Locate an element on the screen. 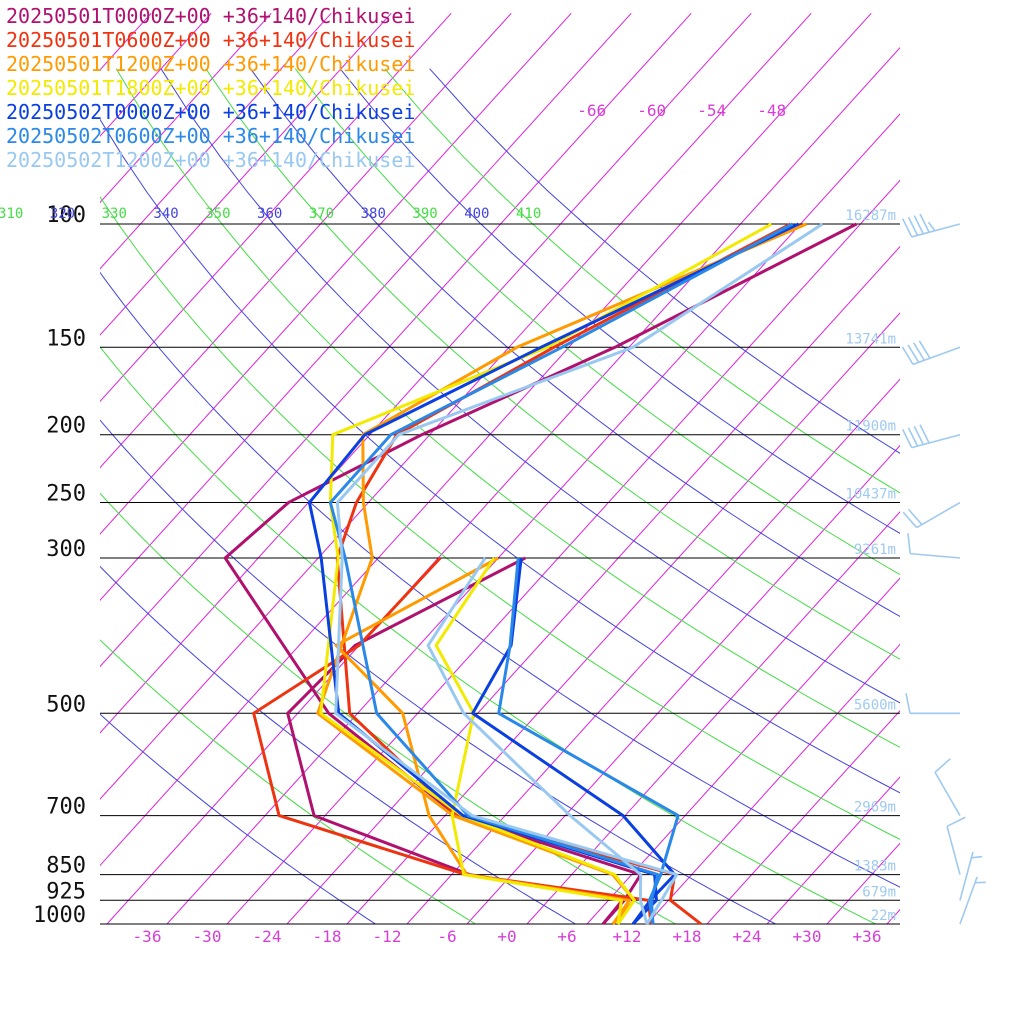  temperature-tick-label: +18 is located at coordinates (687, 936).